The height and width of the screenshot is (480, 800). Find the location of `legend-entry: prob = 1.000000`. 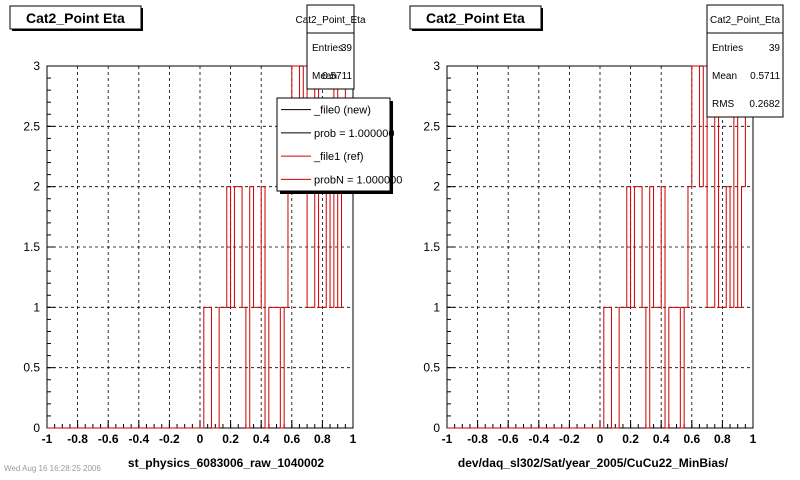

legend-entry: prob = 1.000000 is located at coordinates (354, 134).